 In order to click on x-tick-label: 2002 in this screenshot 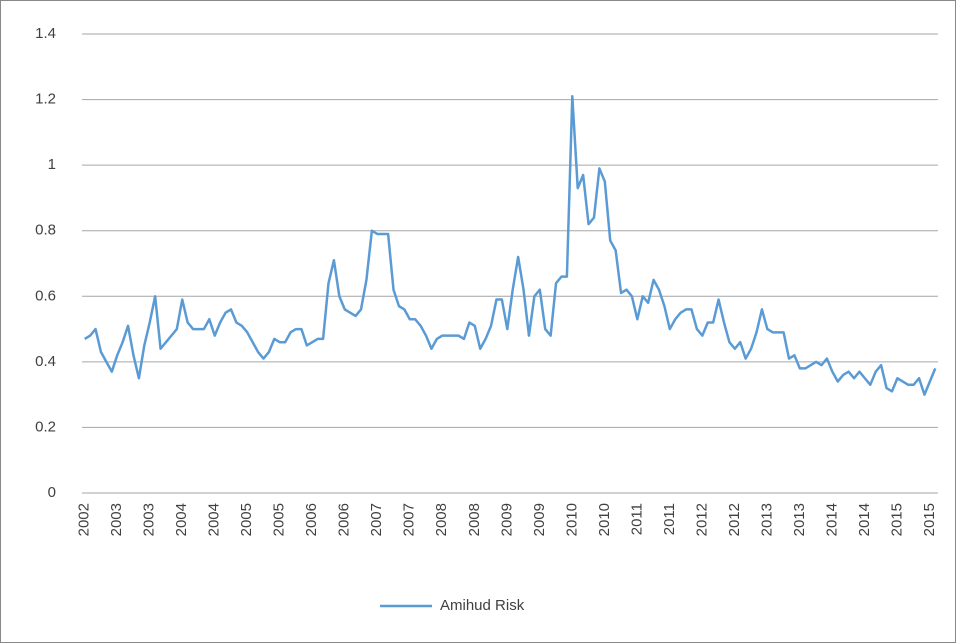, I will do `click(84, 519)`.